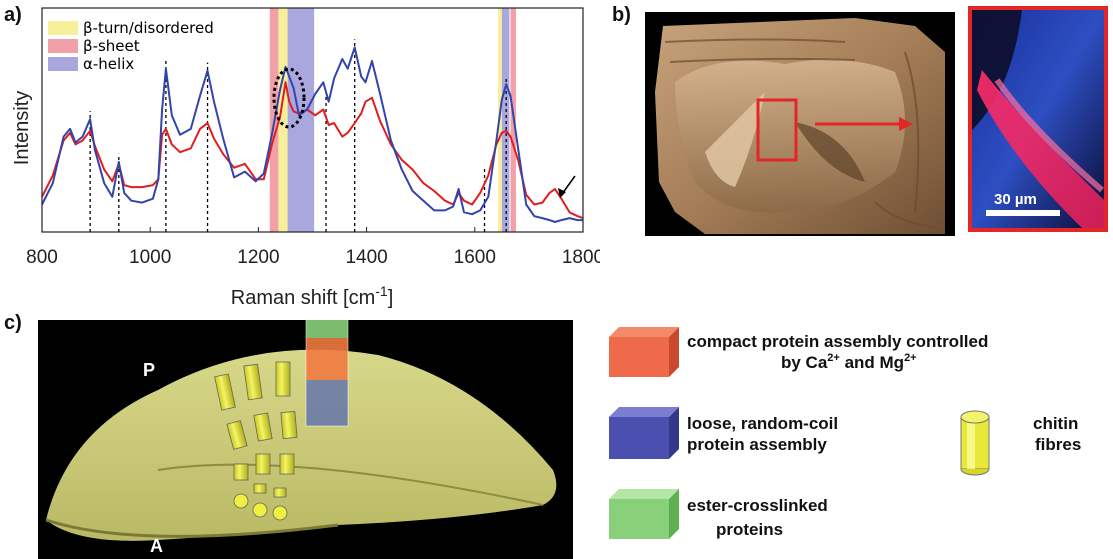  I want to click on legend-blue-line1: loose, random-coil, so click(762, 423).